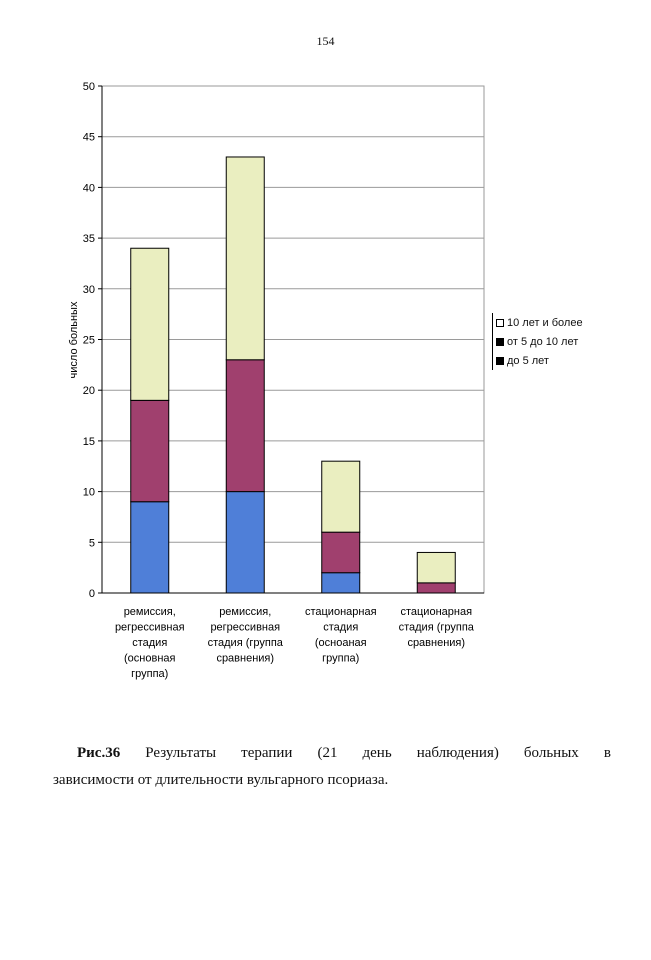 The width and height of the screenshot is (651, 960). Describe the element at coordinates (150, 659) in the screenshot. I see `category-label: (основная` at that location.